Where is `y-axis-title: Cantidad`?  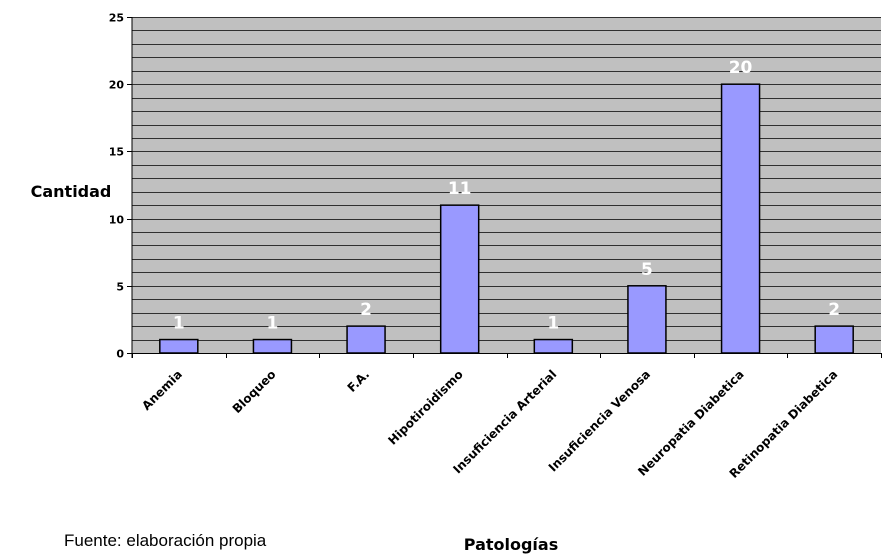
y-axis-title: Cantidad is located at coordinates (71, 191).